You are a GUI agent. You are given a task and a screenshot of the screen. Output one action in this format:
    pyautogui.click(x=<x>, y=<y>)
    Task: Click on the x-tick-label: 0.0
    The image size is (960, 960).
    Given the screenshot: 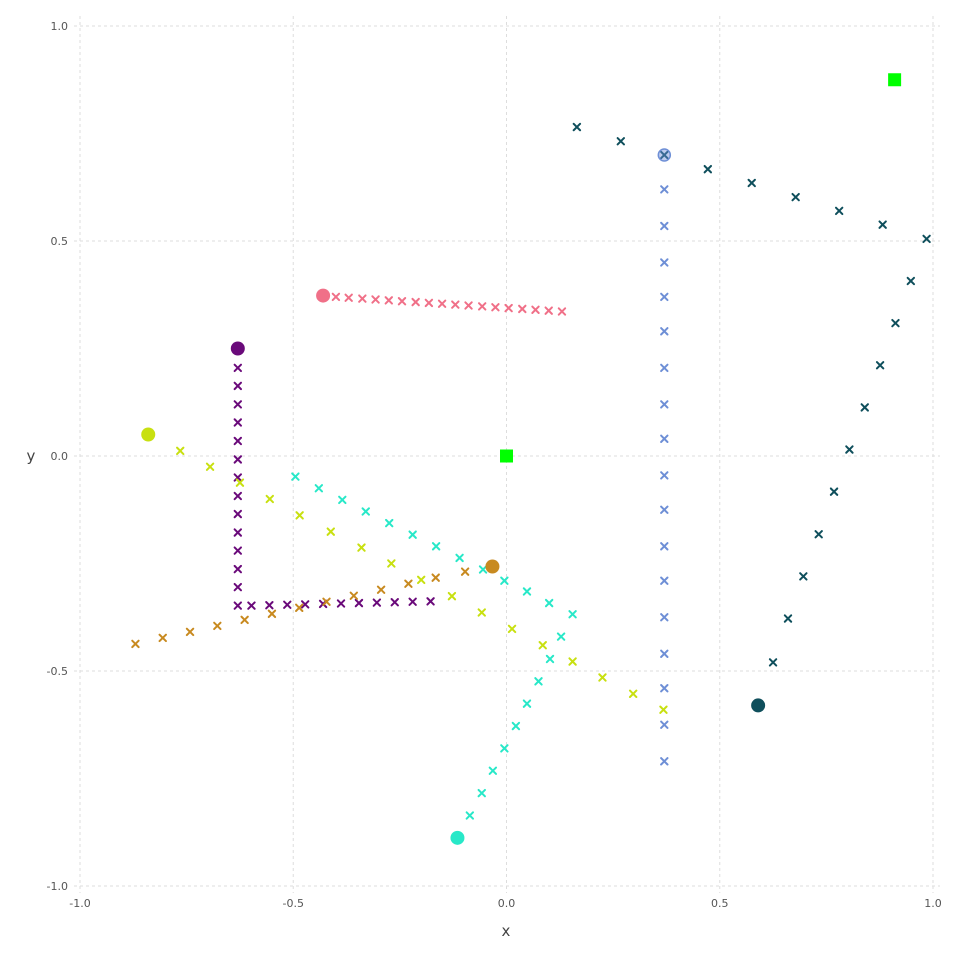 What is the action you would take?
    pyautogui.click(x=507, y=903)
    